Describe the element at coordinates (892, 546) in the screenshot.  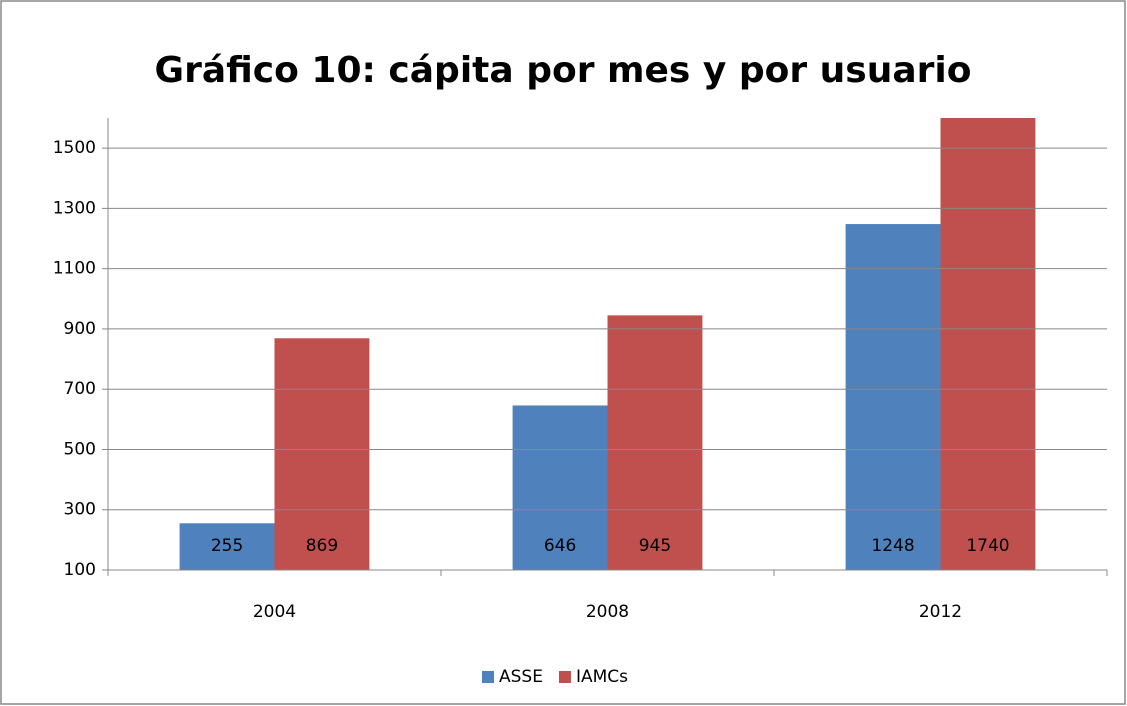
I see `data-label: 1248` at that location.